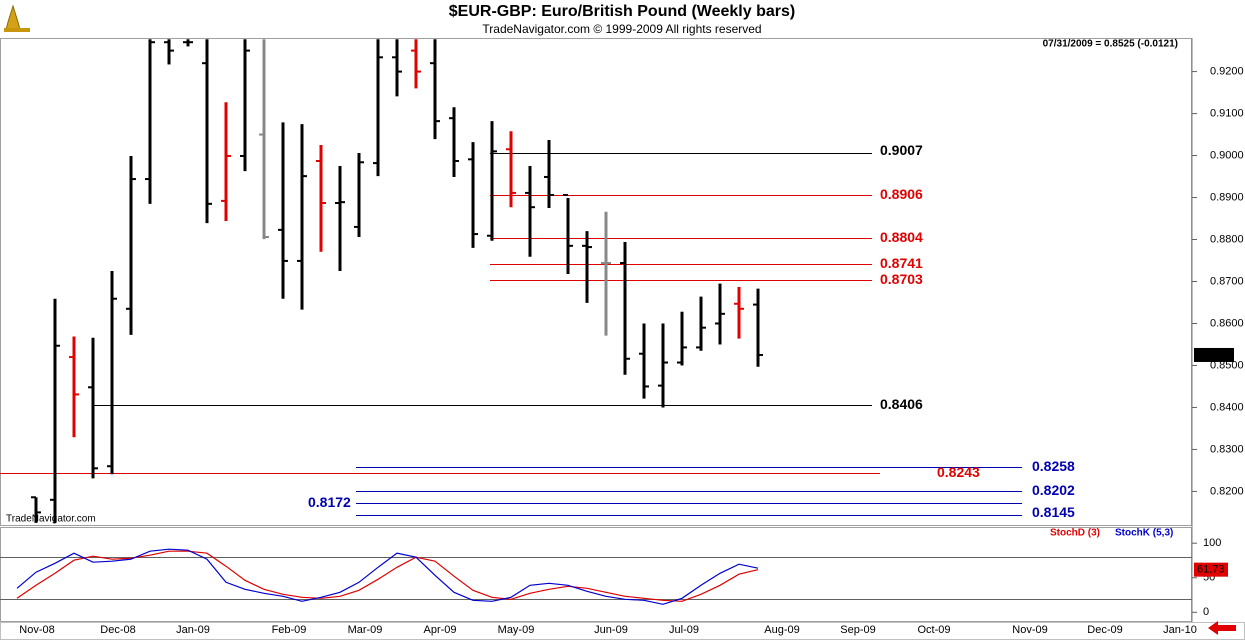 The width and height of the screenshot is (1245, 640). I want to click on logo, so click(17, 18).